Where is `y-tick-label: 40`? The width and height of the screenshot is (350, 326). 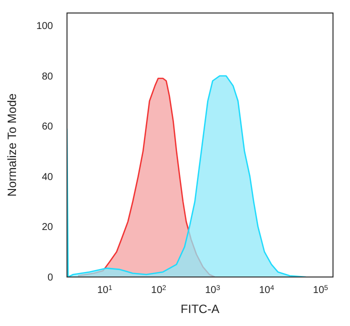
y-tick-label: 40 is located at coordinates (48, 177).